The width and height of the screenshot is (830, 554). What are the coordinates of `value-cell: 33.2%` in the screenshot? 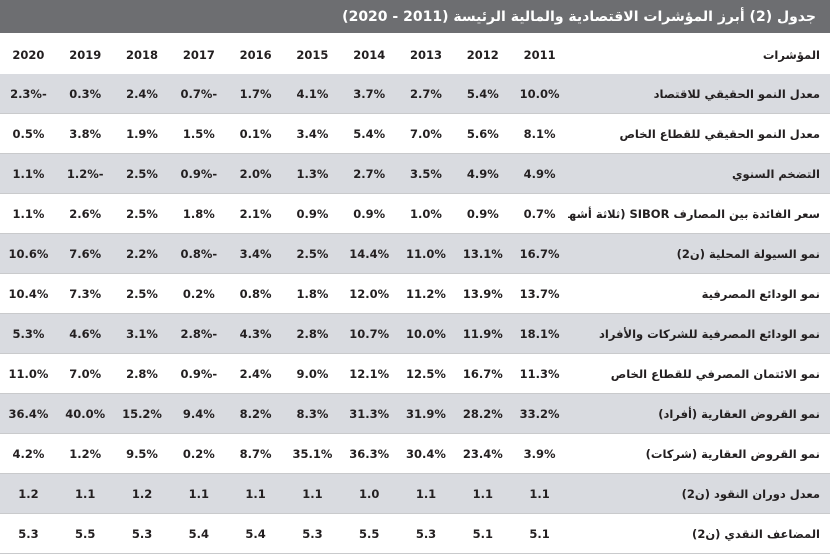 It's located at (539, 413).